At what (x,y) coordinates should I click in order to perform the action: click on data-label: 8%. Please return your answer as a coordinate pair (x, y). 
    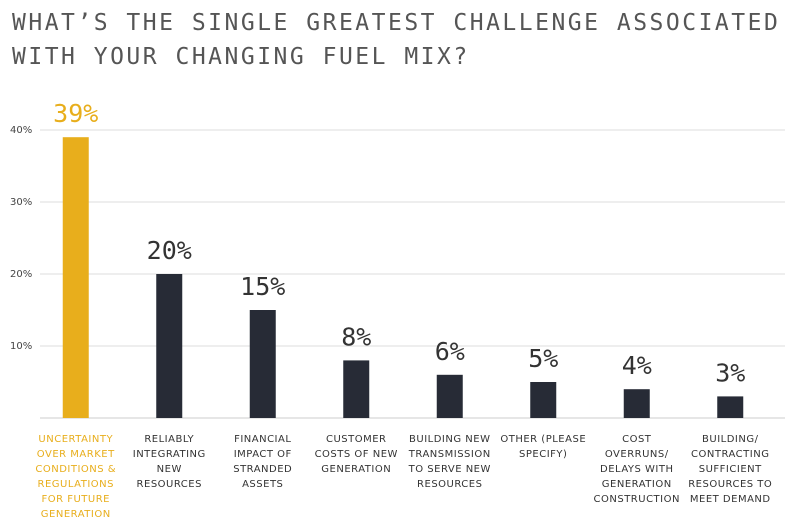
    Looking at the image, I should click on (356, 336).